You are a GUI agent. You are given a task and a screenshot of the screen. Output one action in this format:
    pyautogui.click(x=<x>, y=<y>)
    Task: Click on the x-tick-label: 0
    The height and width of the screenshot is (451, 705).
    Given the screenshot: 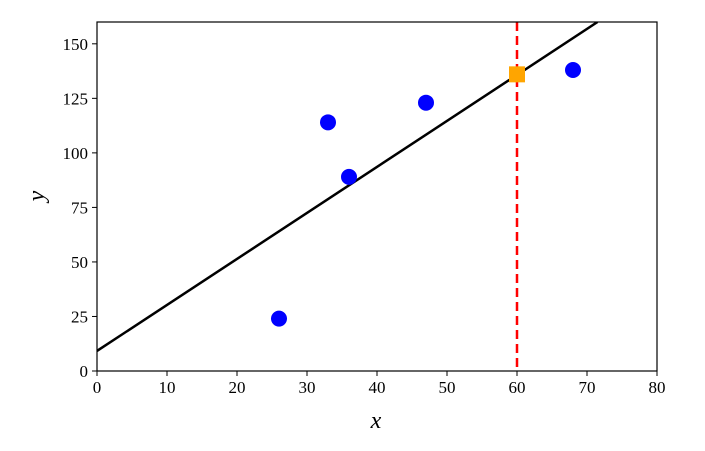 What is the action you would take?
    pyautogui.click(x=97, y=387)
    